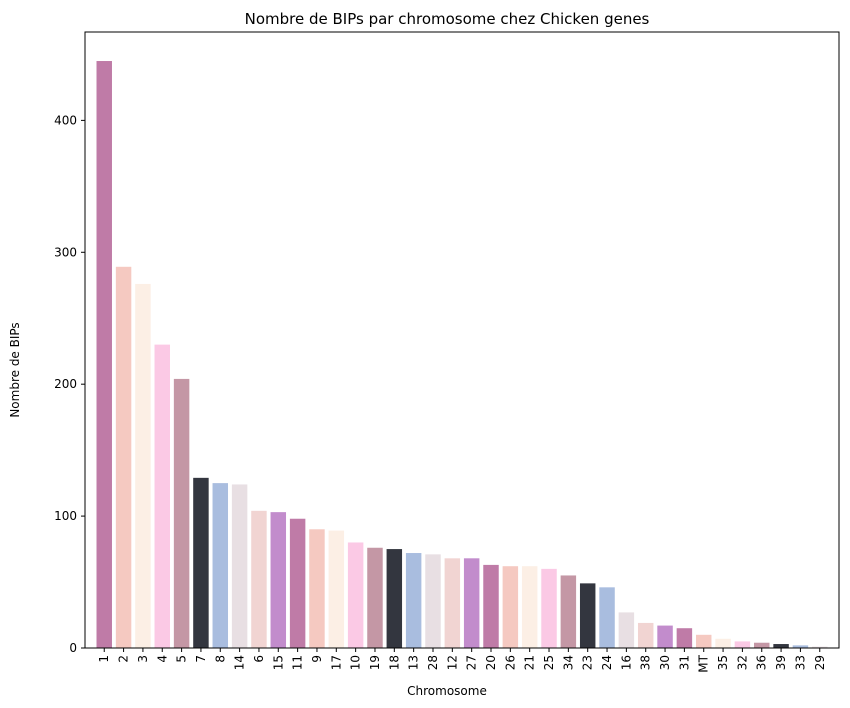  Describe the element at coordinates (447, 691) in the screenshot. I see `x-axis-label: Chromosome` at that location.